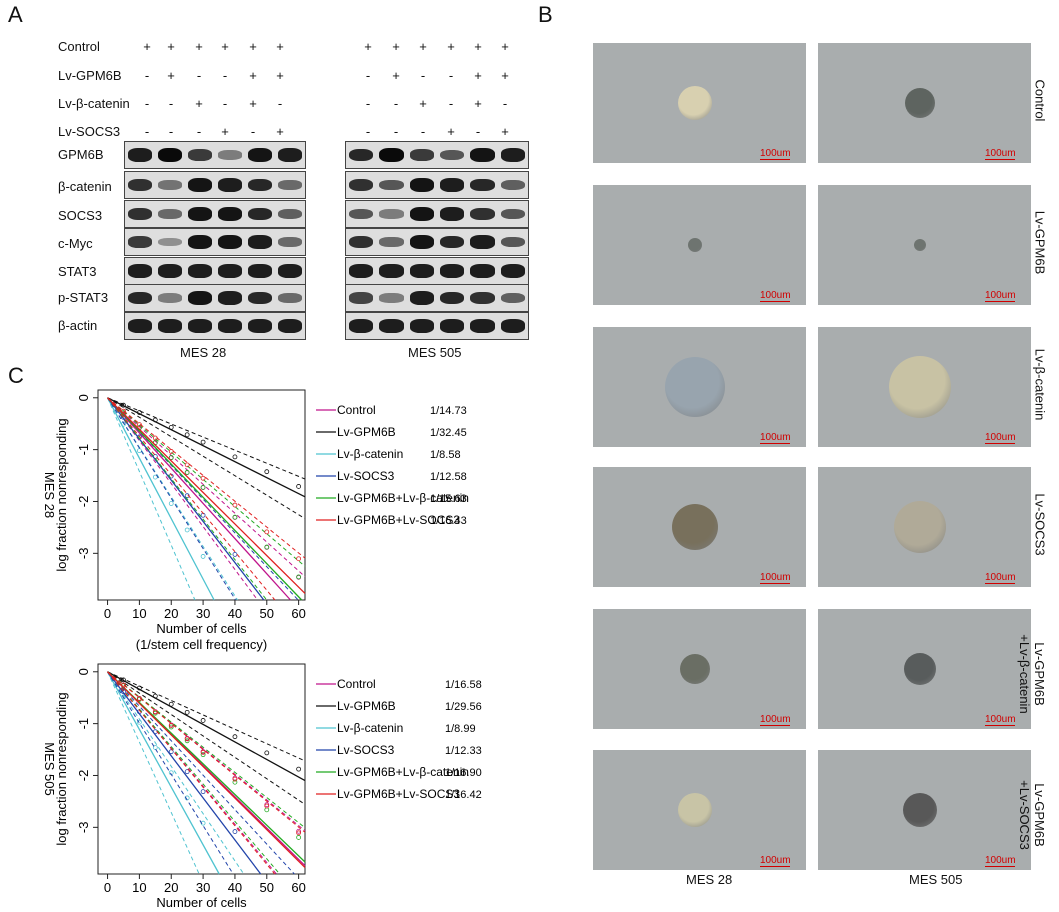 The width and height of the screenshot is (1059, 912). What do you see at coordinates (460, 729) in the screenshot?
I see `legend-frequency: 1/8.99` at bounding box center [460, 729].